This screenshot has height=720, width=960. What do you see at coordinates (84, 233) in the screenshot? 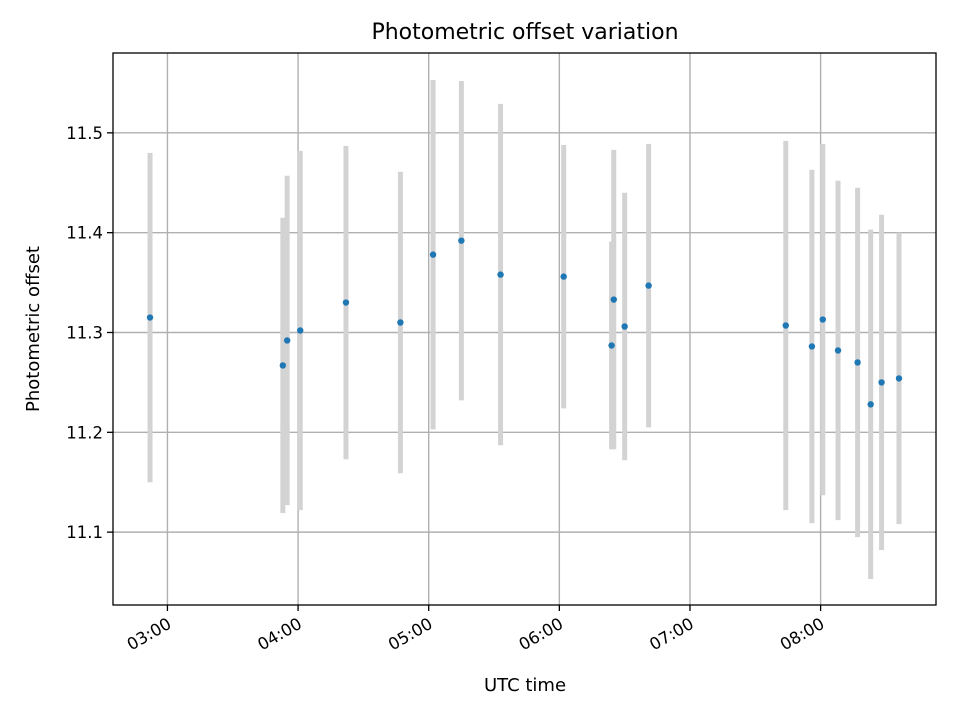
I see `y-tick-label: 11.4` at bounding box center [84, 233].